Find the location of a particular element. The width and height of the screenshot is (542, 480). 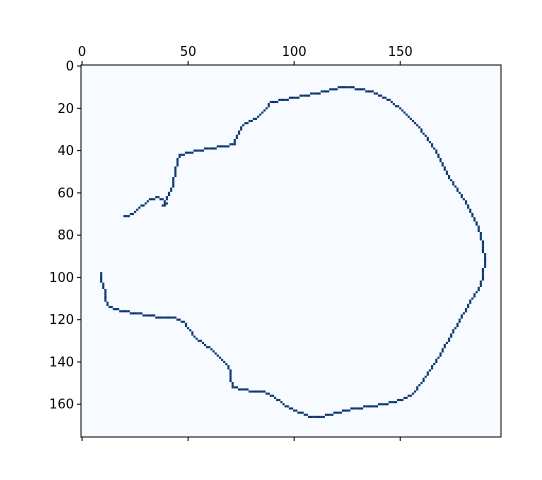

x-tick-label: 50 is located at coordinates (188, 52).